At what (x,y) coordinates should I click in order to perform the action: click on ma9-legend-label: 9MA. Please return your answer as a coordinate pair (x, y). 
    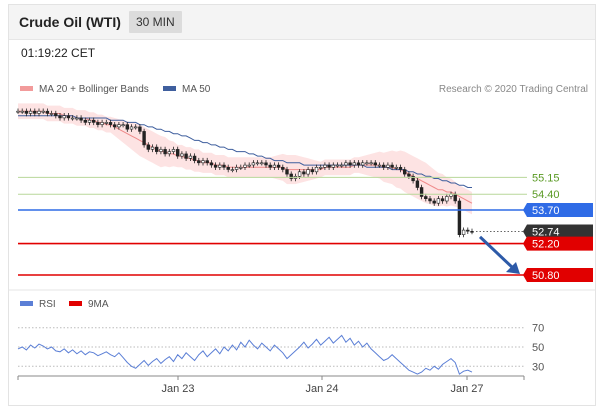
    Looking at the image, I should click on (98, 304).